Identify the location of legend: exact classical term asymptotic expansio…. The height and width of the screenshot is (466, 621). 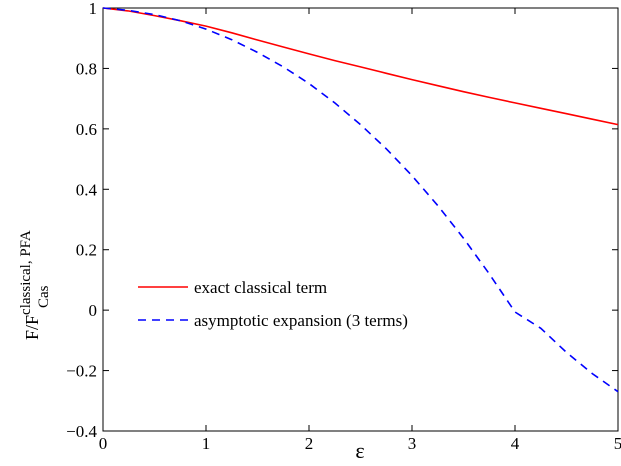
(273, 304).